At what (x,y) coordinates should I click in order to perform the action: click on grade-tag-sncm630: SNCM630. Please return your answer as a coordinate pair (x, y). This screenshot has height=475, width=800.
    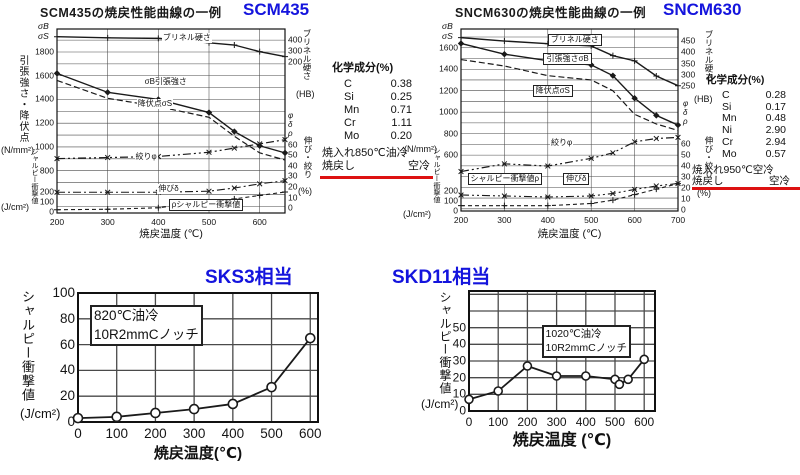
    Looking at the image, I should click on (702, 9).